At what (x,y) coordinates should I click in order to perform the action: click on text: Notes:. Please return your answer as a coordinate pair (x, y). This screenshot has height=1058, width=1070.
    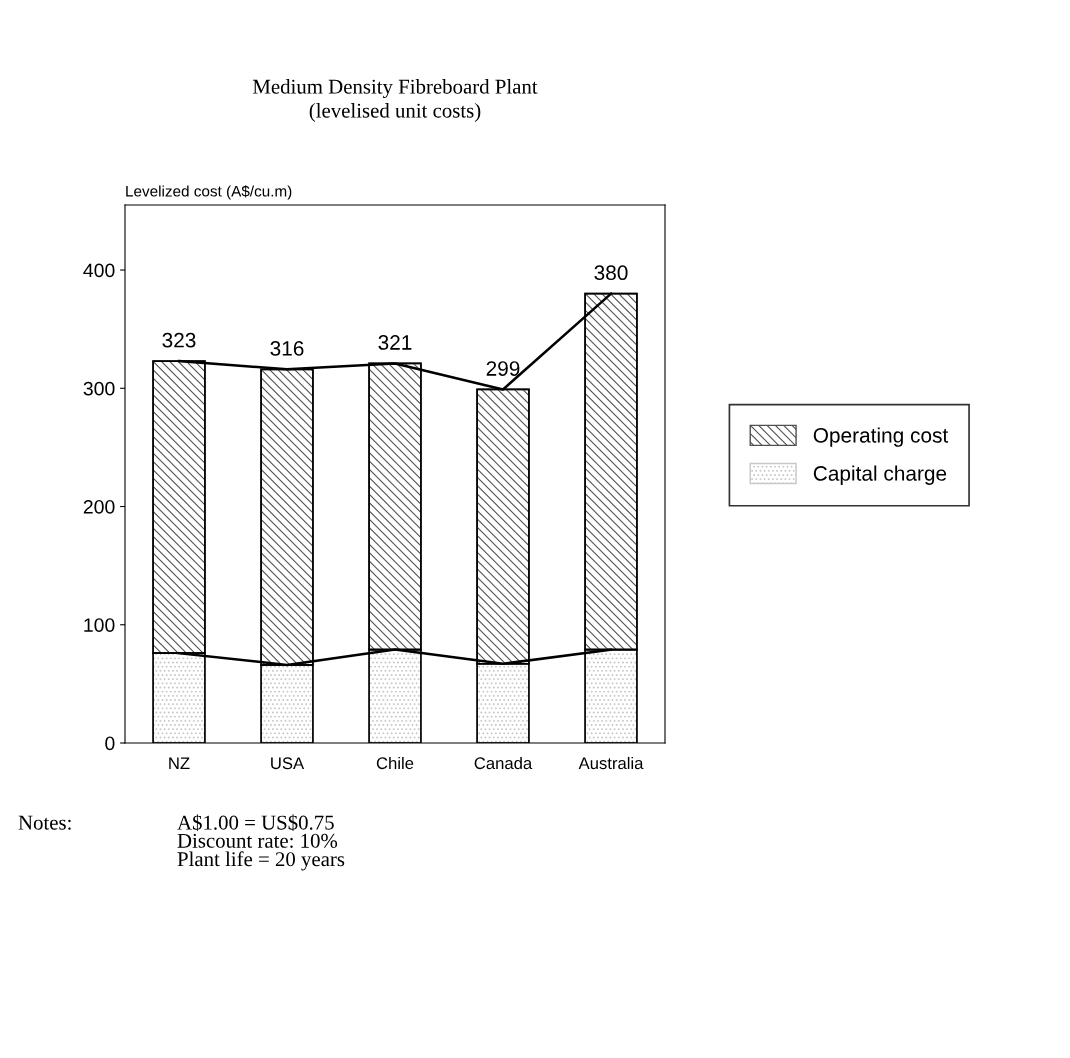
    Looking at the image, I should click on (44, 822).